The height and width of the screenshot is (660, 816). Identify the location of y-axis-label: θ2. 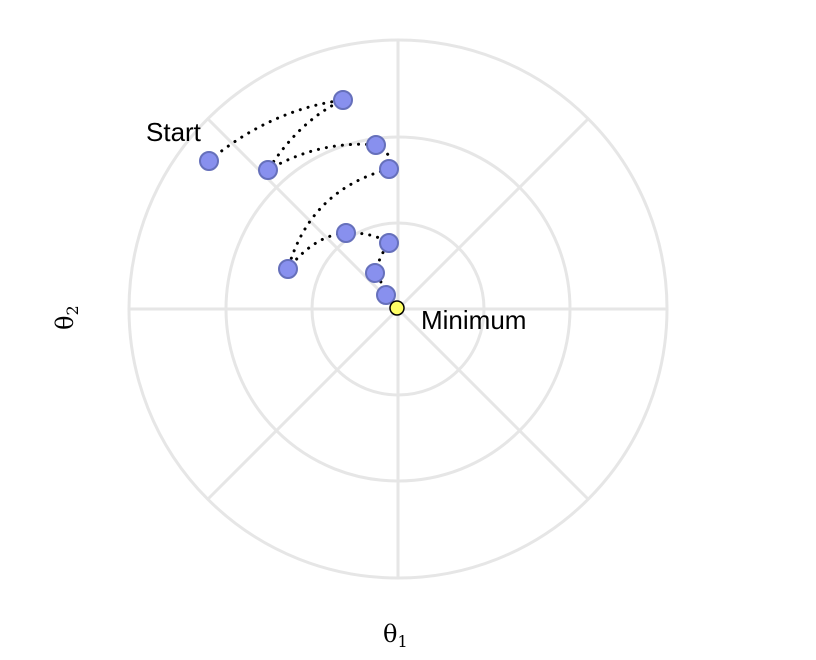
(66, 317).